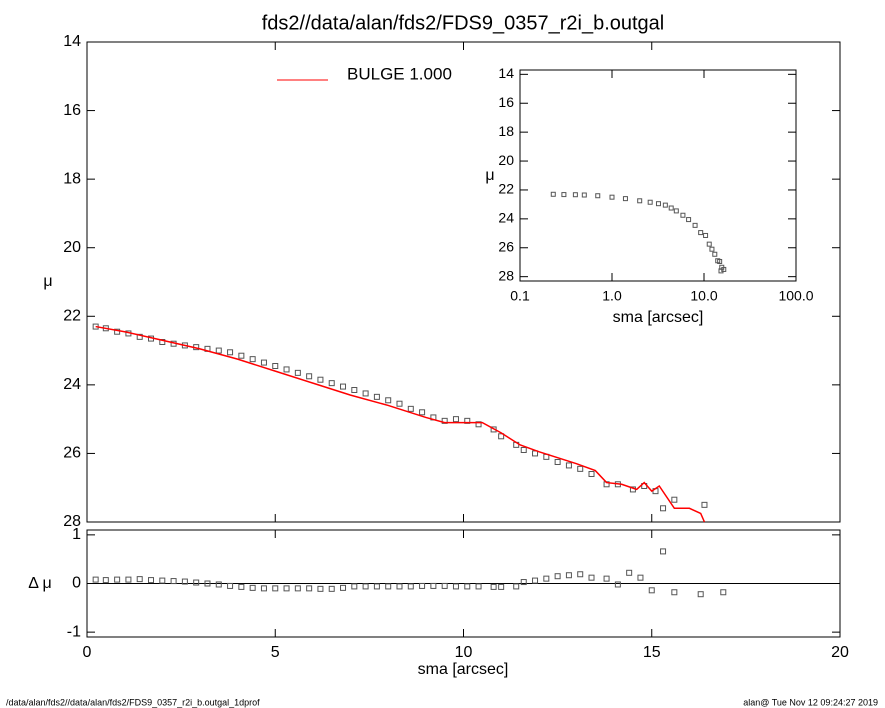 This screenshot has height=708, width=885. What do you see at coordinates (840, 652) in the screenshot?
I see `x-tick-label: 20` at bounding box center [840, 652].